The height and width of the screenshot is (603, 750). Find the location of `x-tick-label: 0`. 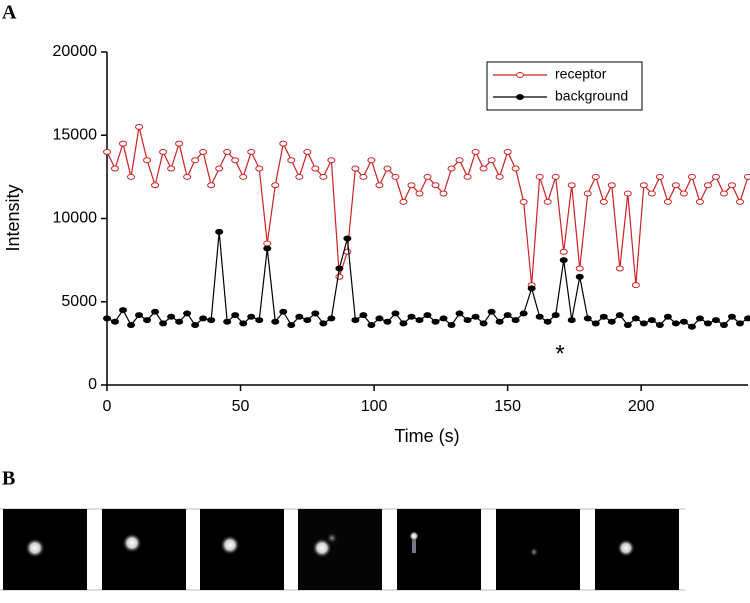

x-tick-label: 0 is located at coordinates (107, 406).